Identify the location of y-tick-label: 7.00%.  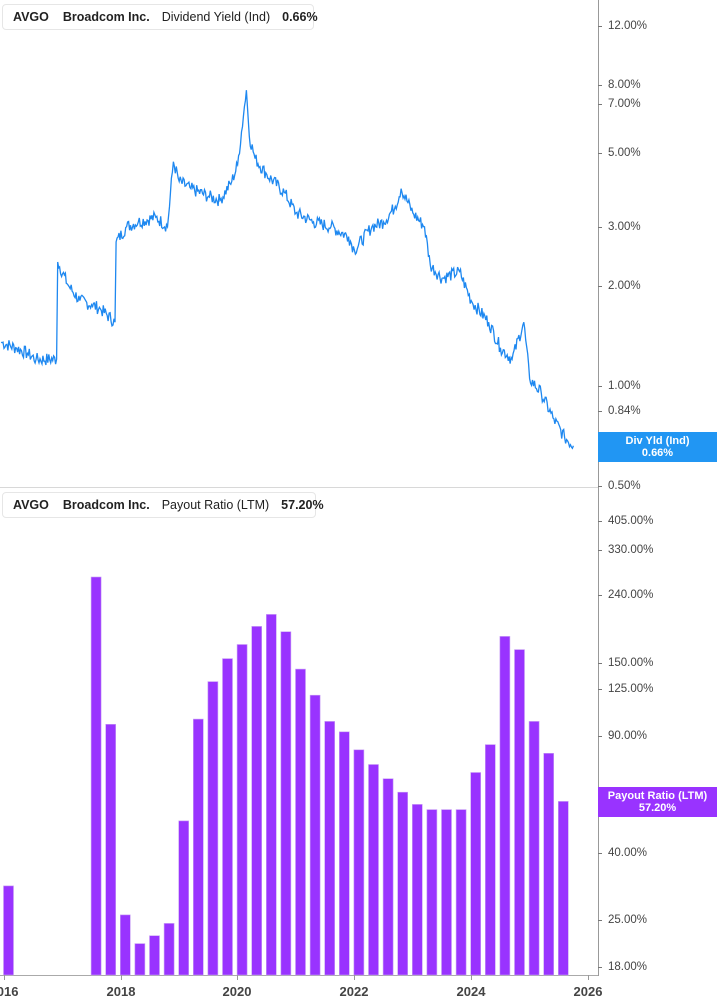
(624, 104).